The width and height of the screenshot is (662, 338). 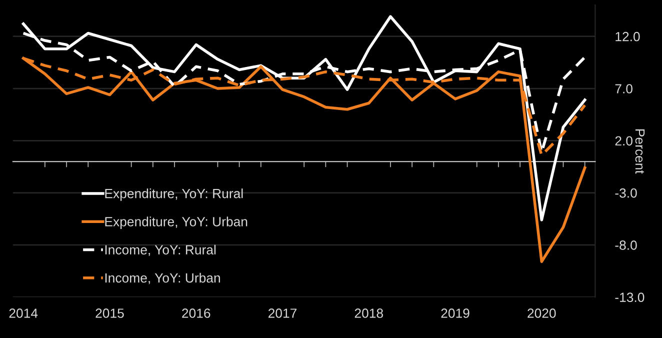 What do you see at coordinates (455, 313) in the screenshot?
I see `x-tick-label: 2019` at bounding box center [455, 313].